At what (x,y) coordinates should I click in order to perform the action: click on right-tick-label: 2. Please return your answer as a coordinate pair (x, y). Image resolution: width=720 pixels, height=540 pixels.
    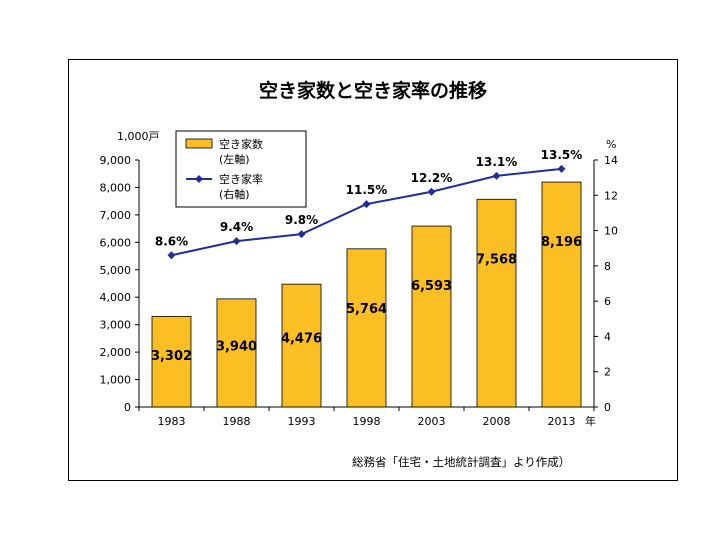
    Looking at the image, I should click on (607, 372).